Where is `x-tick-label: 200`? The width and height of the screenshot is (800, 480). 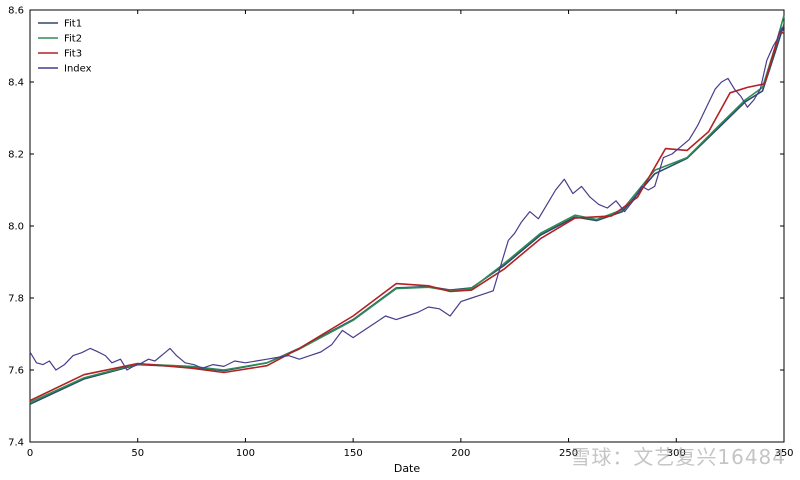 x-tick-label: 200 is located at coordinates (460, 453).